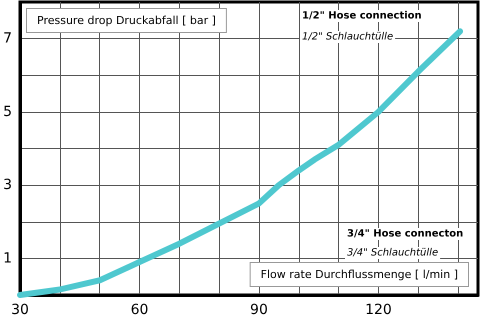 The height and width of the screenshot is (327, 483). What do you see at coordinates (20, 310) in the screenshot?
I see `x-tick-label: 30` at bounding box center [20, 310].